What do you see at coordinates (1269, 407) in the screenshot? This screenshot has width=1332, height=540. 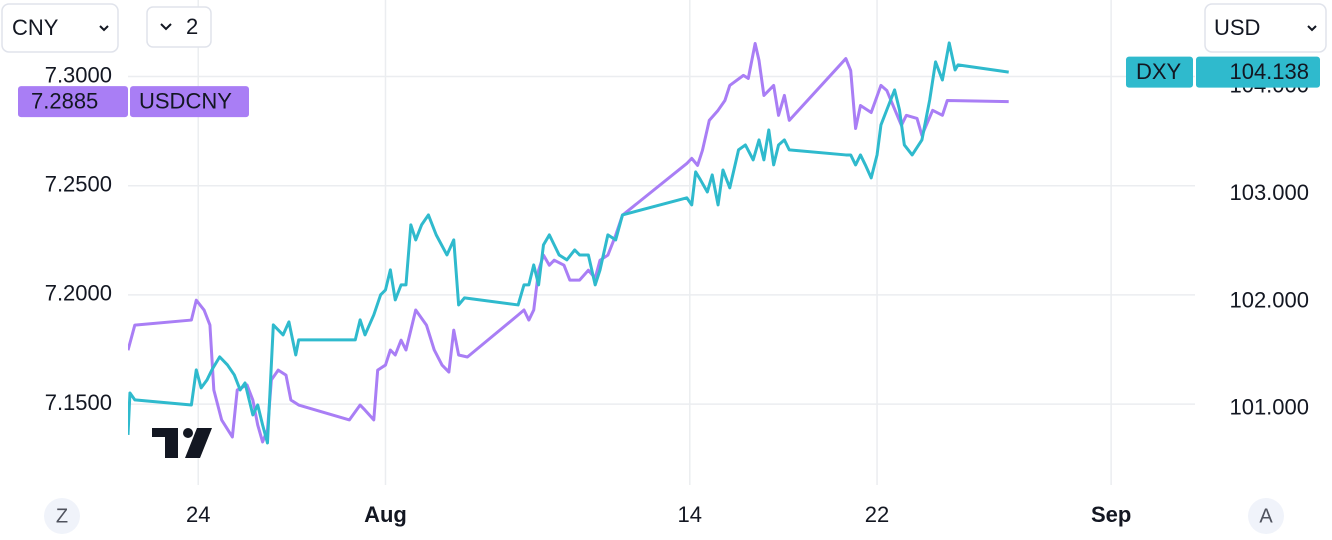 I see `y2-tick-label: 101.000` at bounding box center [1269, 407].